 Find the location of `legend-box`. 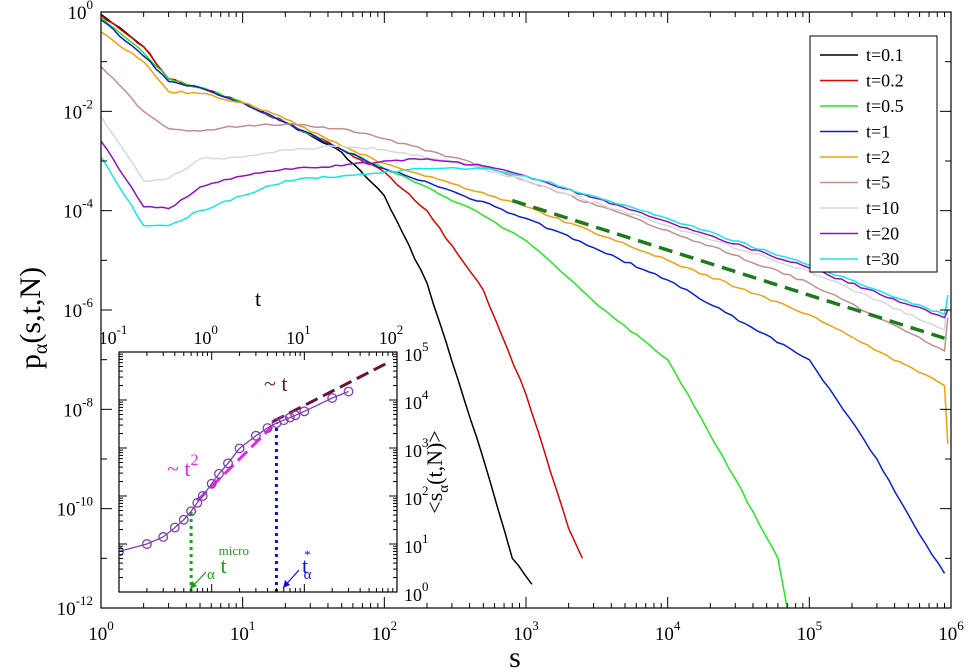

legend-box is located at coordinates (873, 154).